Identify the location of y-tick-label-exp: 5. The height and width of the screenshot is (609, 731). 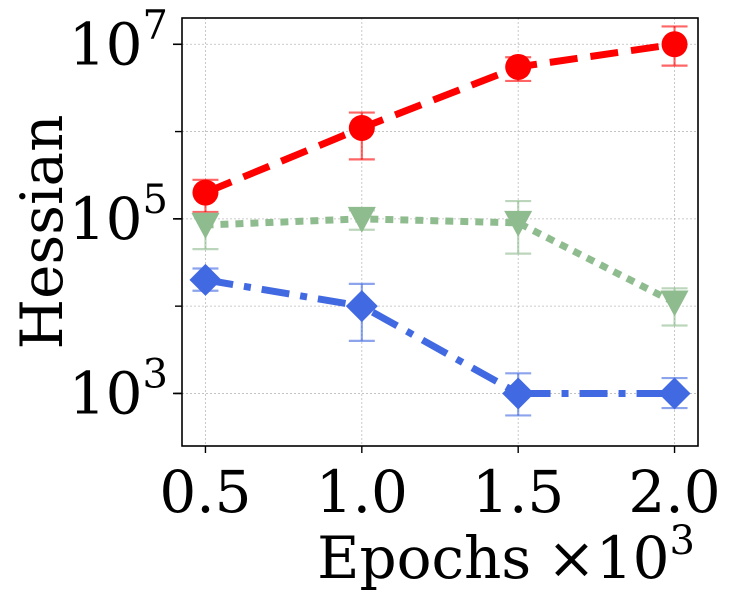
(155, 200).